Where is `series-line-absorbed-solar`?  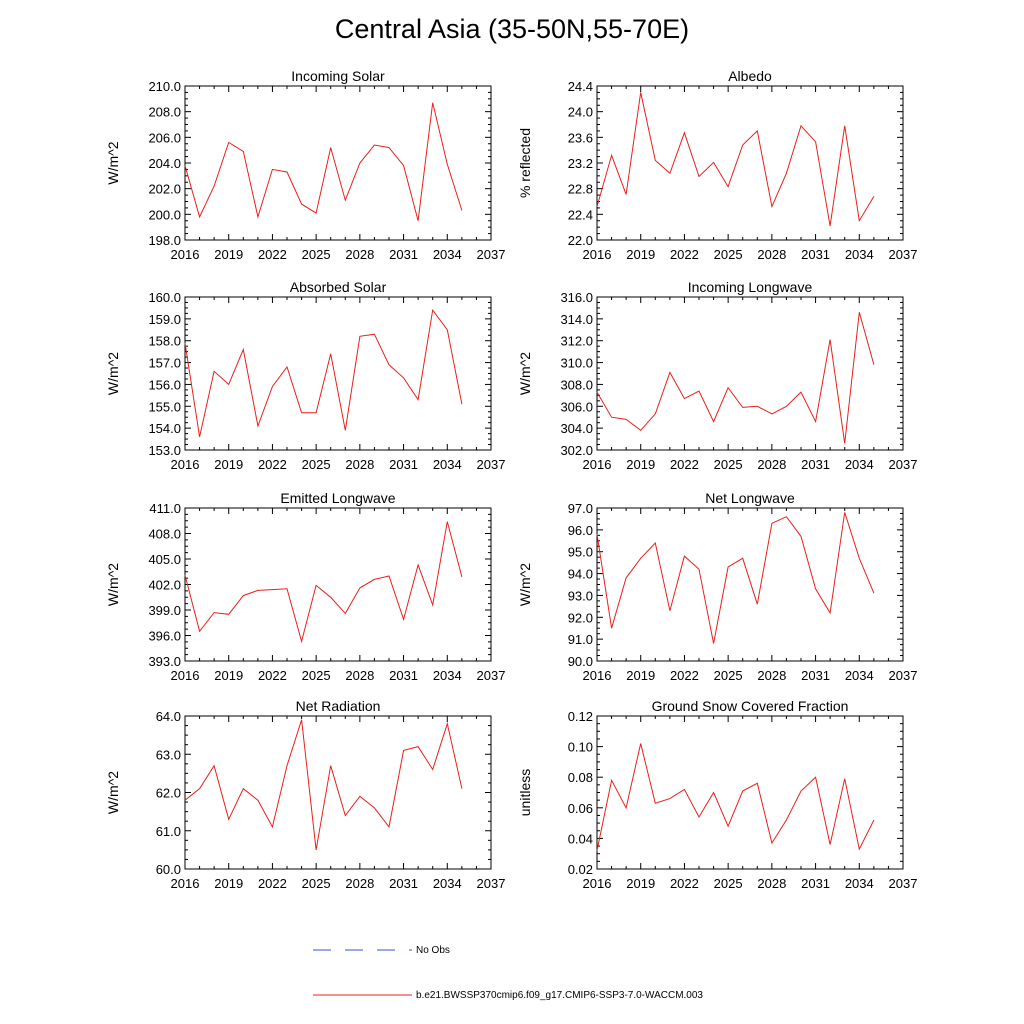
series-line-absorbed-solar is located at coordinates (323, 373).